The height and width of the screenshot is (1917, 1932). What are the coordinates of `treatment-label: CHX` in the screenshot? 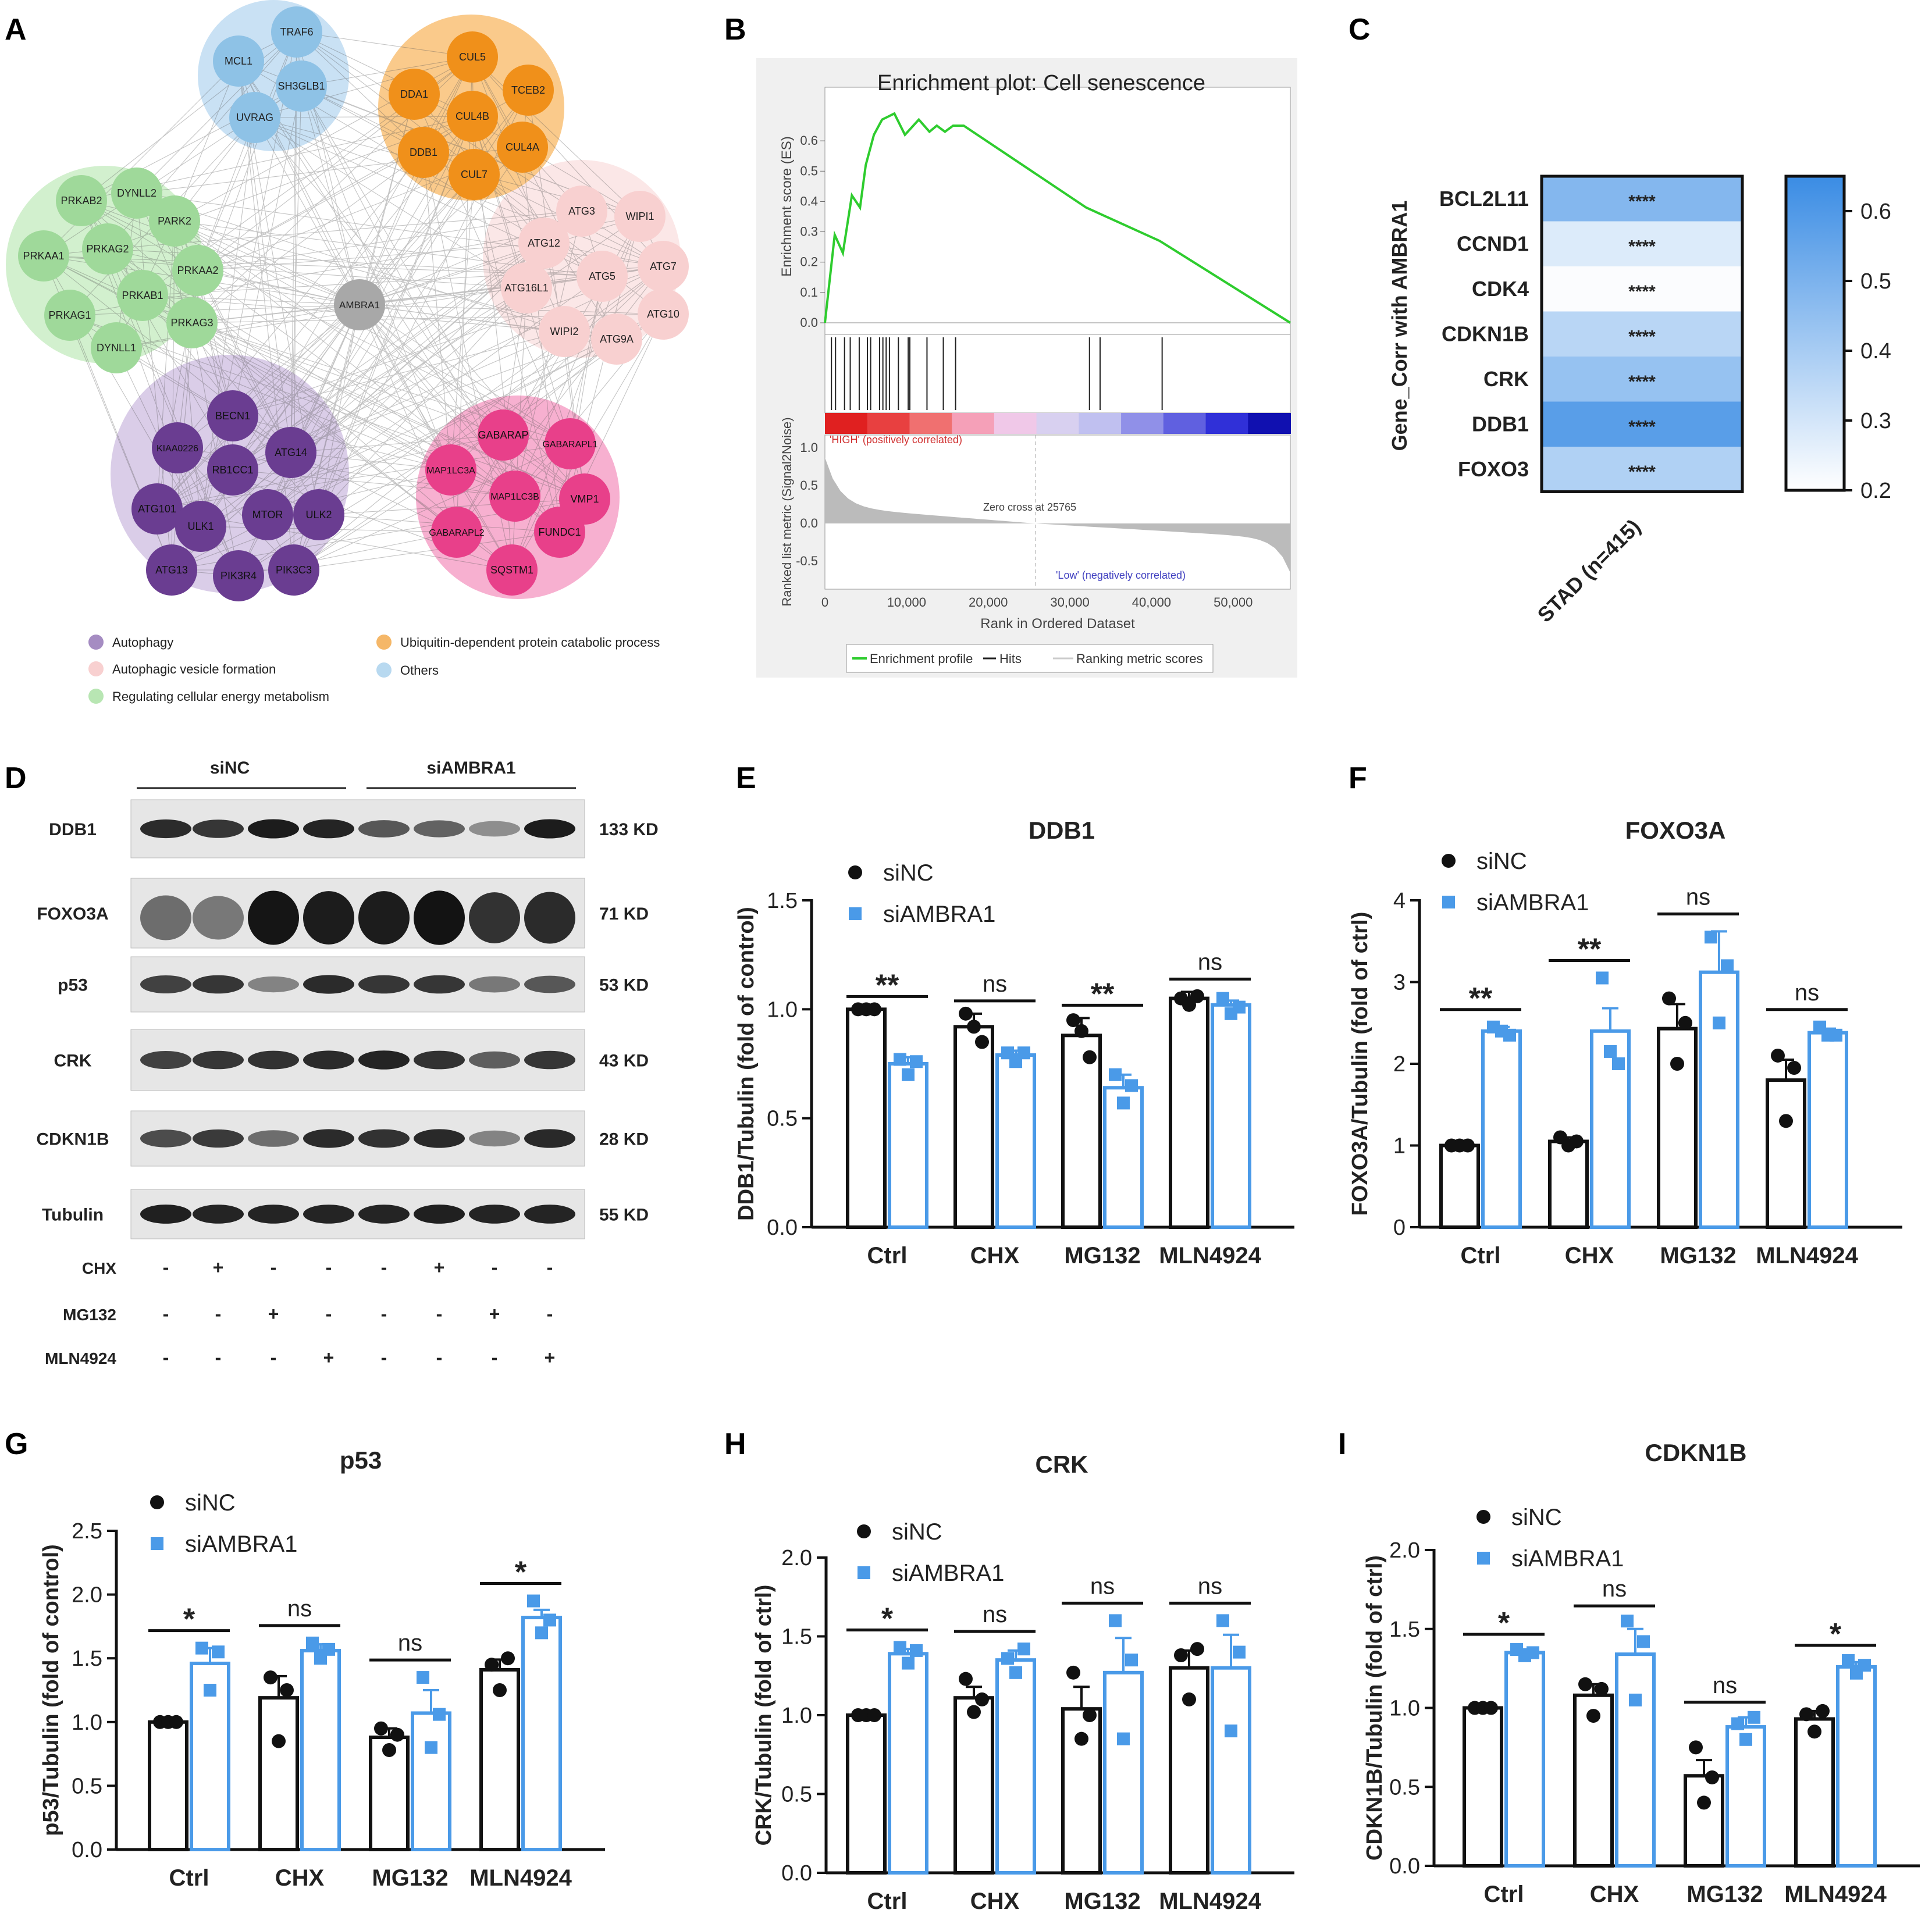 It's located at (99, 1268).